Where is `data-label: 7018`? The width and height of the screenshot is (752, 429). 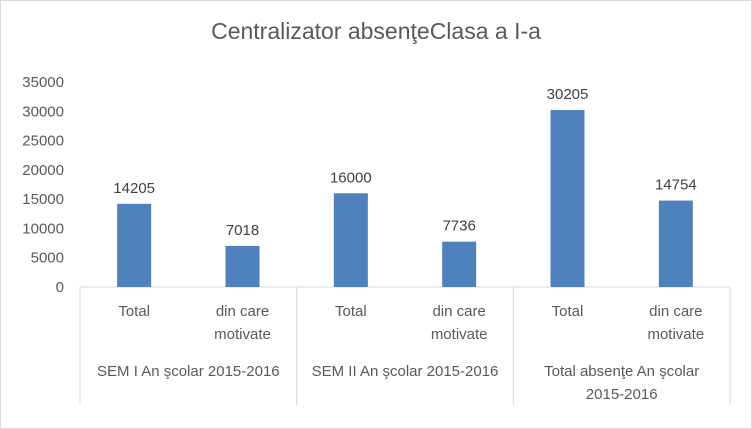
data-label: 7018 is located at coordinates (242, 230).